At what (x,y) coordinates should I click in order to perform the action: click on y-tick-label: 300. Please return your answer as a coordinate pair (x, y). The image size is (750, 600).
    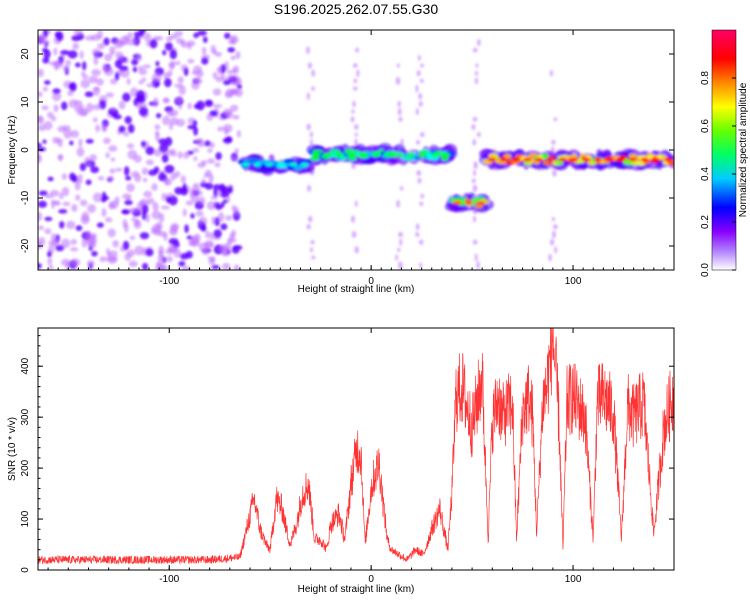
    Looking at the image, I should click on (25, 416).